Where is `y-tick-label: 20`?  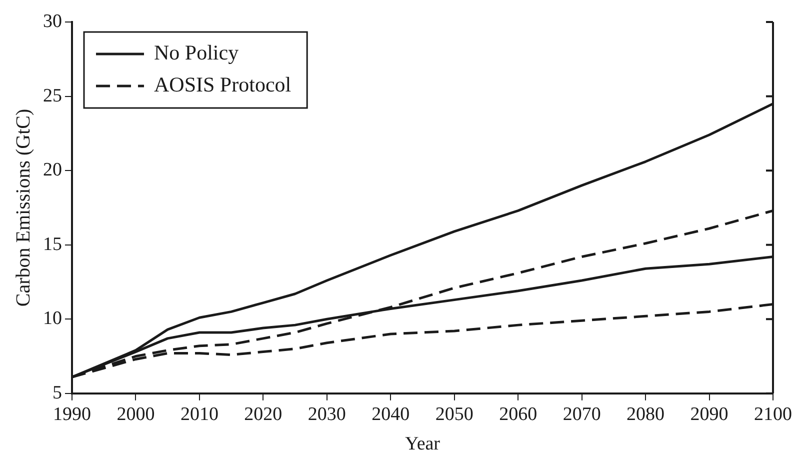 y-tick-label: 20 is located at coordinates (52, 170).